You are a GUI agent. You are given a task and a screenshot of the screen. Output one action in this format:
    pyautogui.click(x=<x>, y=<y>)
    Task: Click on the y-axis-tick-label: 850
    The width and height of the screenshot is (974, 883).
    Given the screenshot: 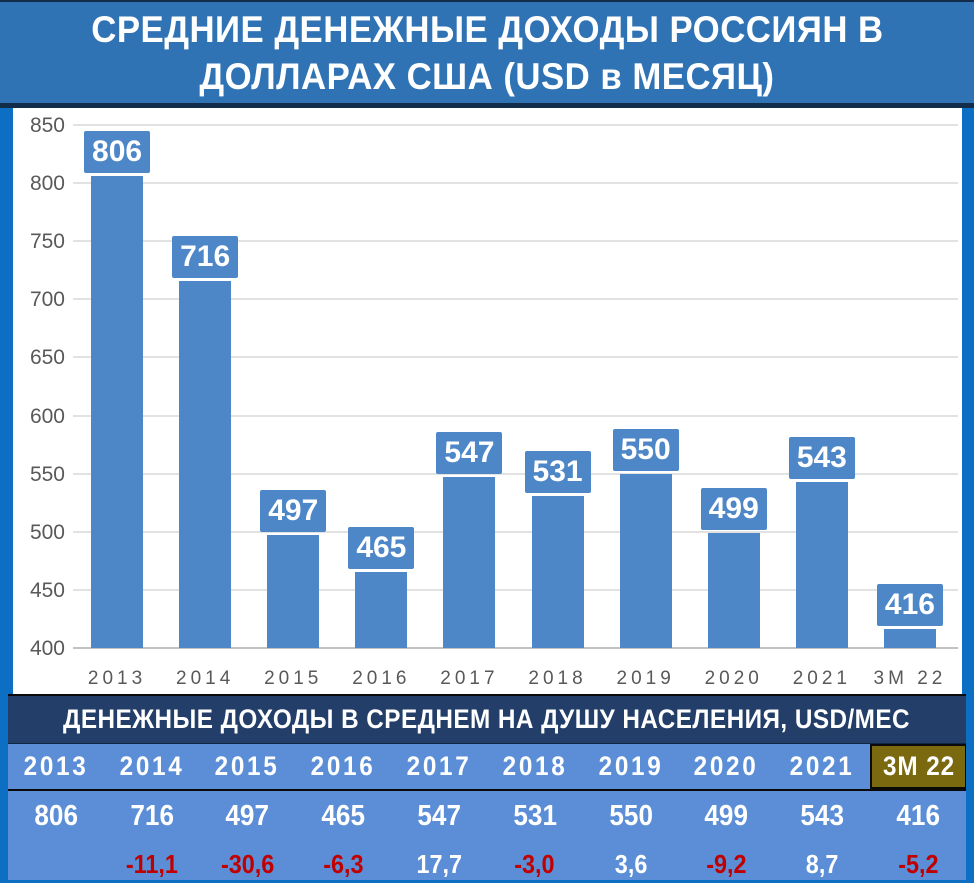 What is the action you would take?
    pyautogui.click(x=47, y=125)
    